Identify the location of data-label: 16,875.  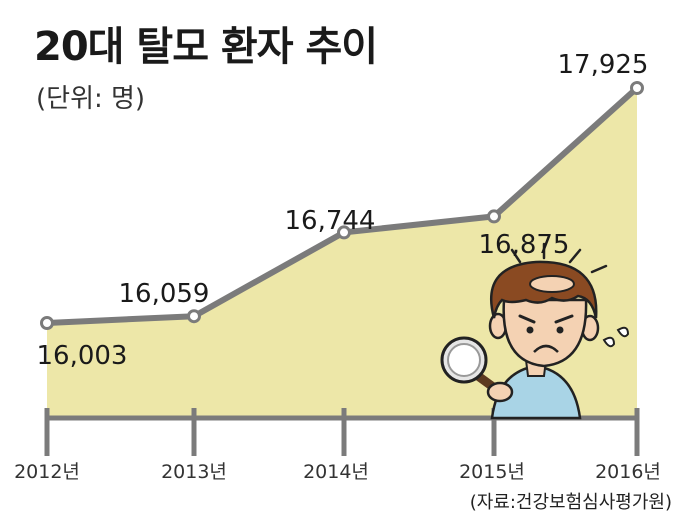
(524, 245).